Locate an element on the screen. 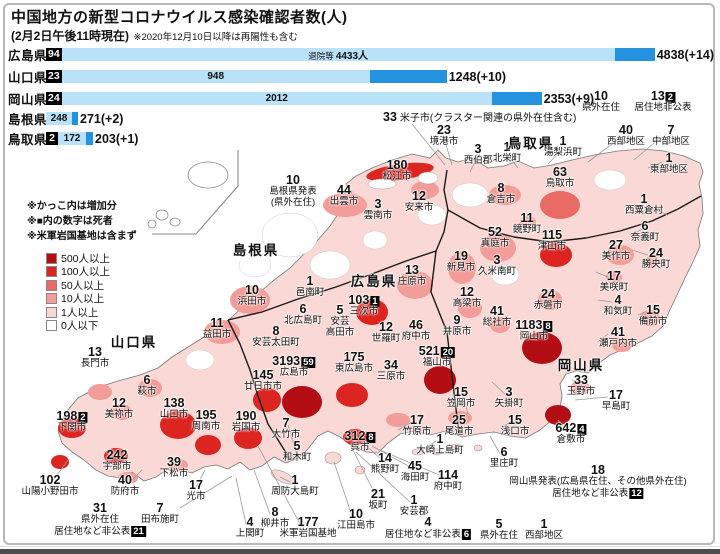 This screenshot has width=720, height=554. map-label-和気町: 4 和気町 is located at coordinates (618, 306).